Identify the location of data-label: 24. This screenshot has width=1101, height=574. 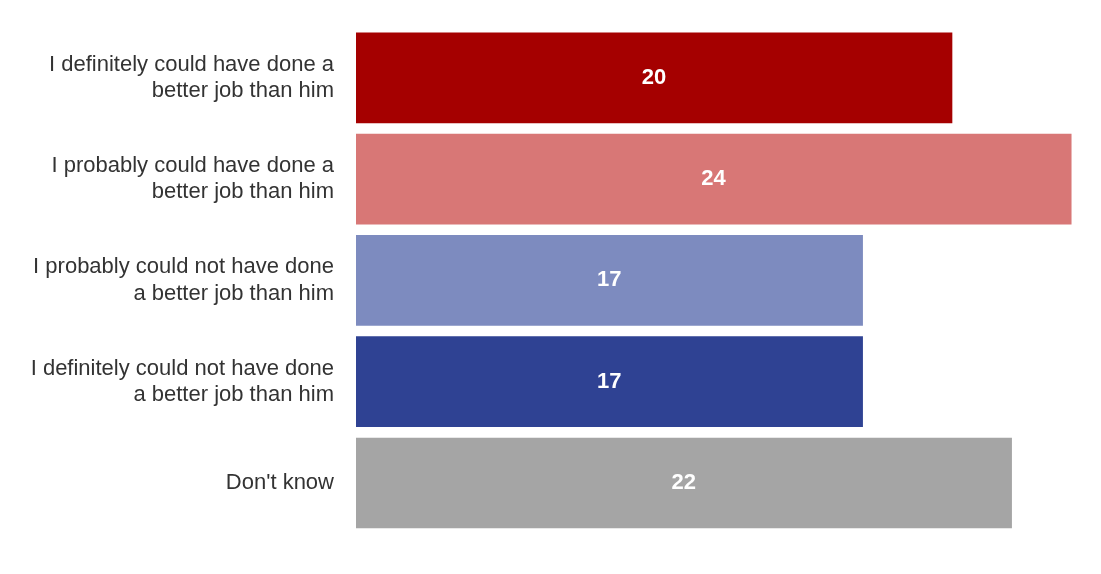
(714, 178).